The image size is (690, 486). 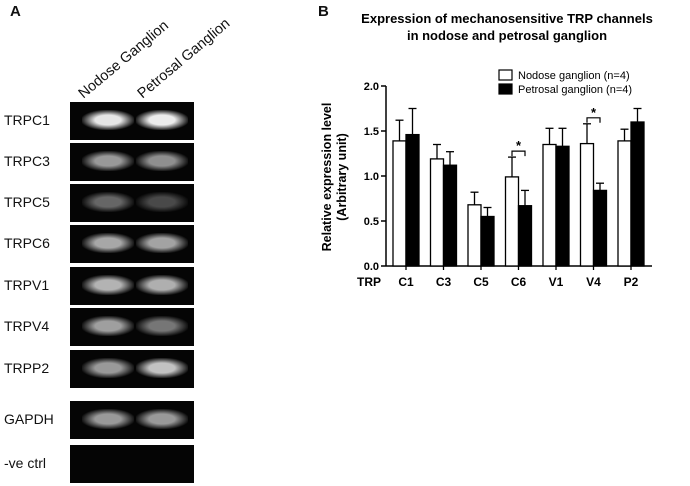 What do you see at coordinates (371, 222) in the screenshot?
I see `y-tick-label: 0.5` at bounding box center [371, 222].